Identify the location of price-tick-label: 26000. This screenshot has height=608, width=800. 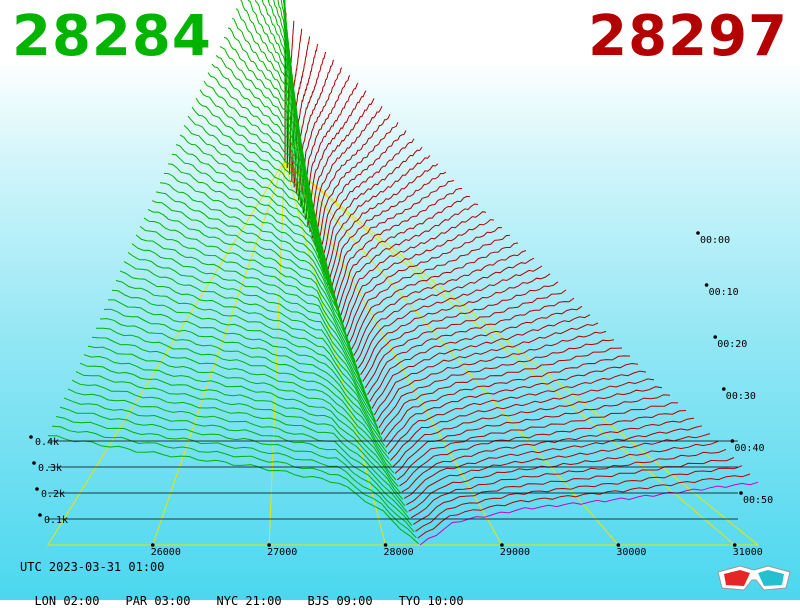
(166, 552).